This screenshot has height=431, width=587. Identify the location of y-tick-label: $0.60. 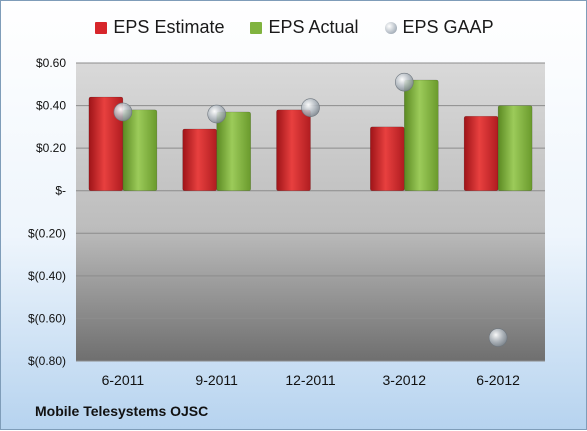
(51, 63).